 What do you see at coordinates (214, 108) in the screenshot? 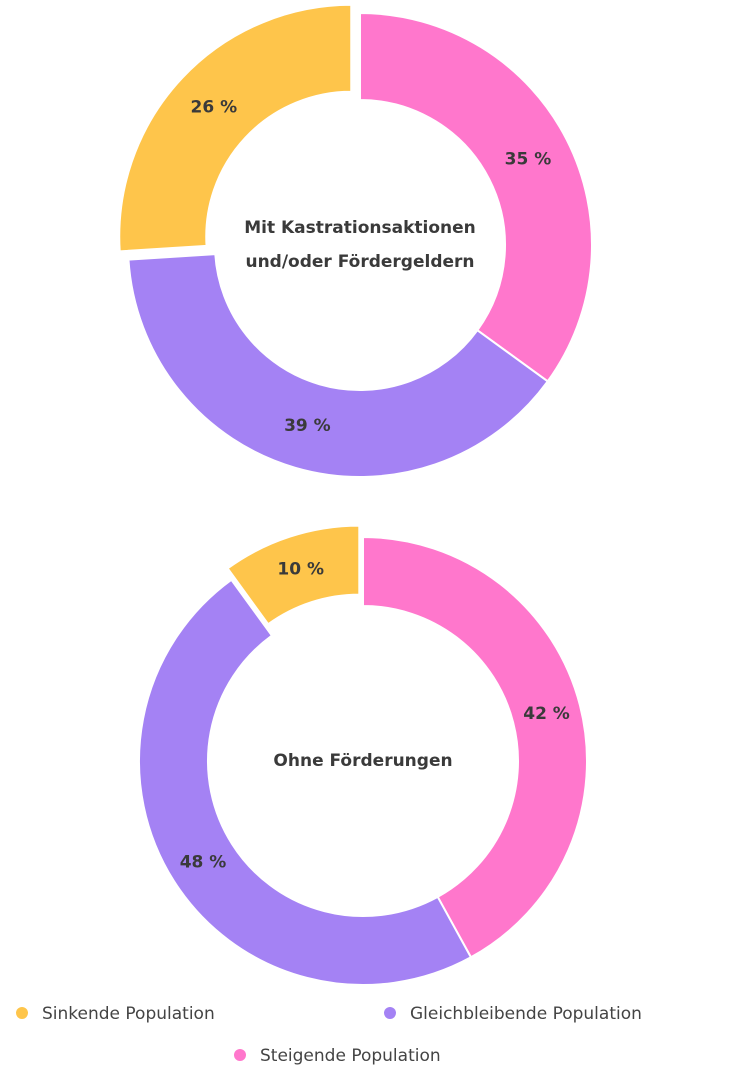
I see `value-label: 26 %` at bounding box center [214, 108].